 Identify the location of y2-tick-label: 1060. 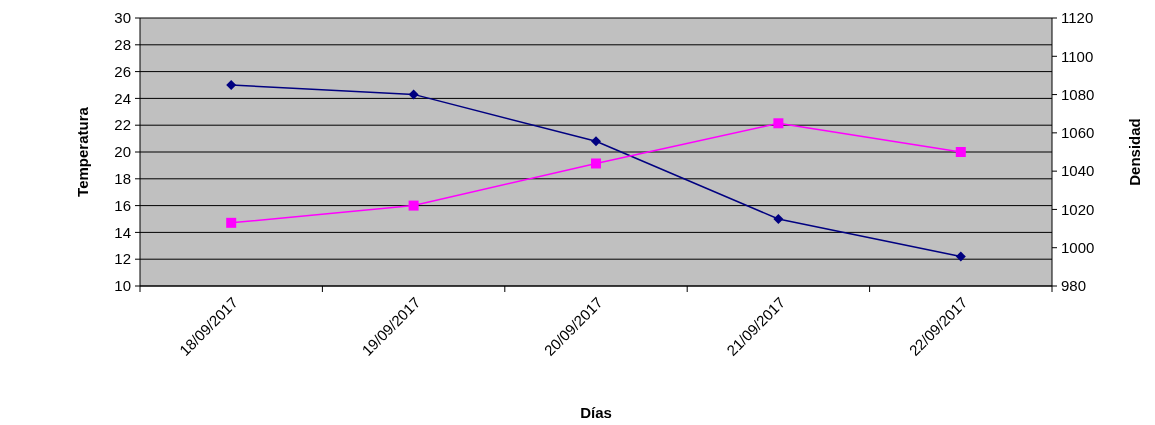
(1078, 133).